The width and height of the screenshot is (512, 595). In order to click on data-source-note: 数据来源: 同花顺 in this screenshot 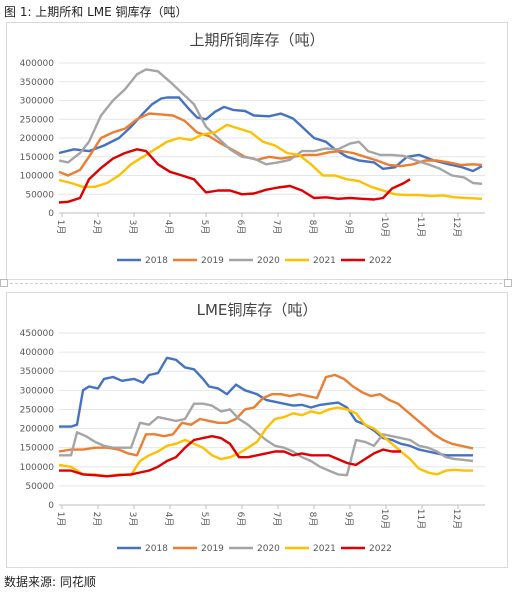, I will do `click(50, 582)`.